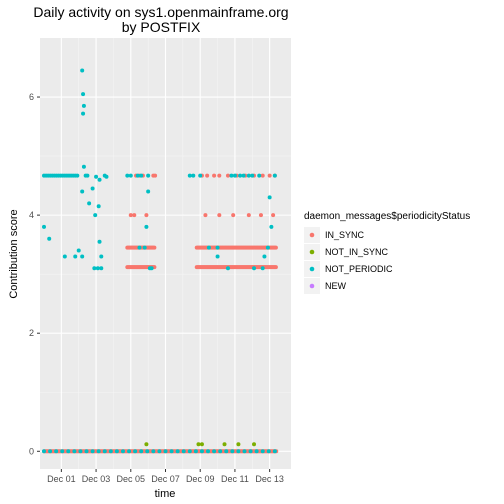  I want to click on chart-subtitle: by POSTFIX, so click(161, 27).